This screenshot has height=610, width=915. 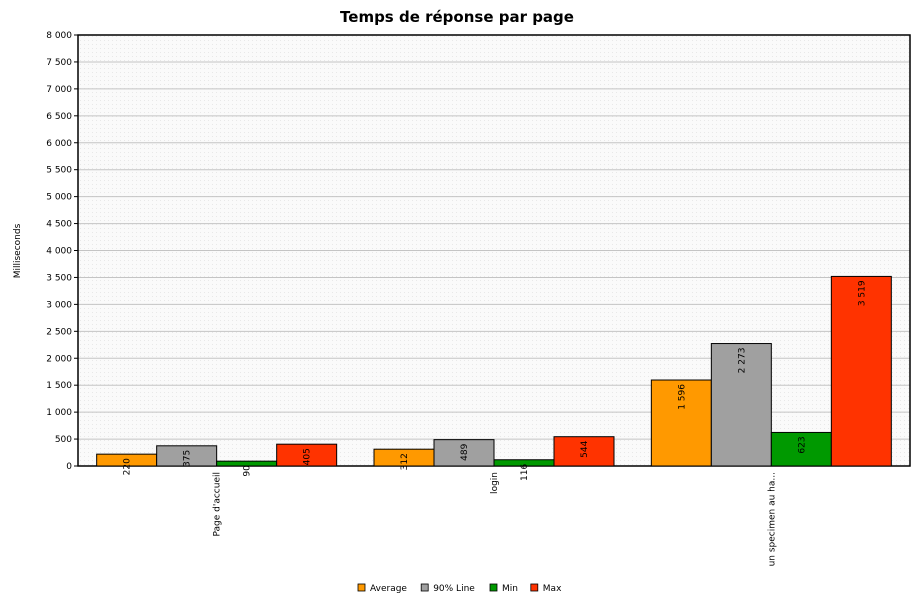 What do you see at coordinates (552, 589) in the screenshot?
I see `legend-label: Max` at bounding box center [552, 589].